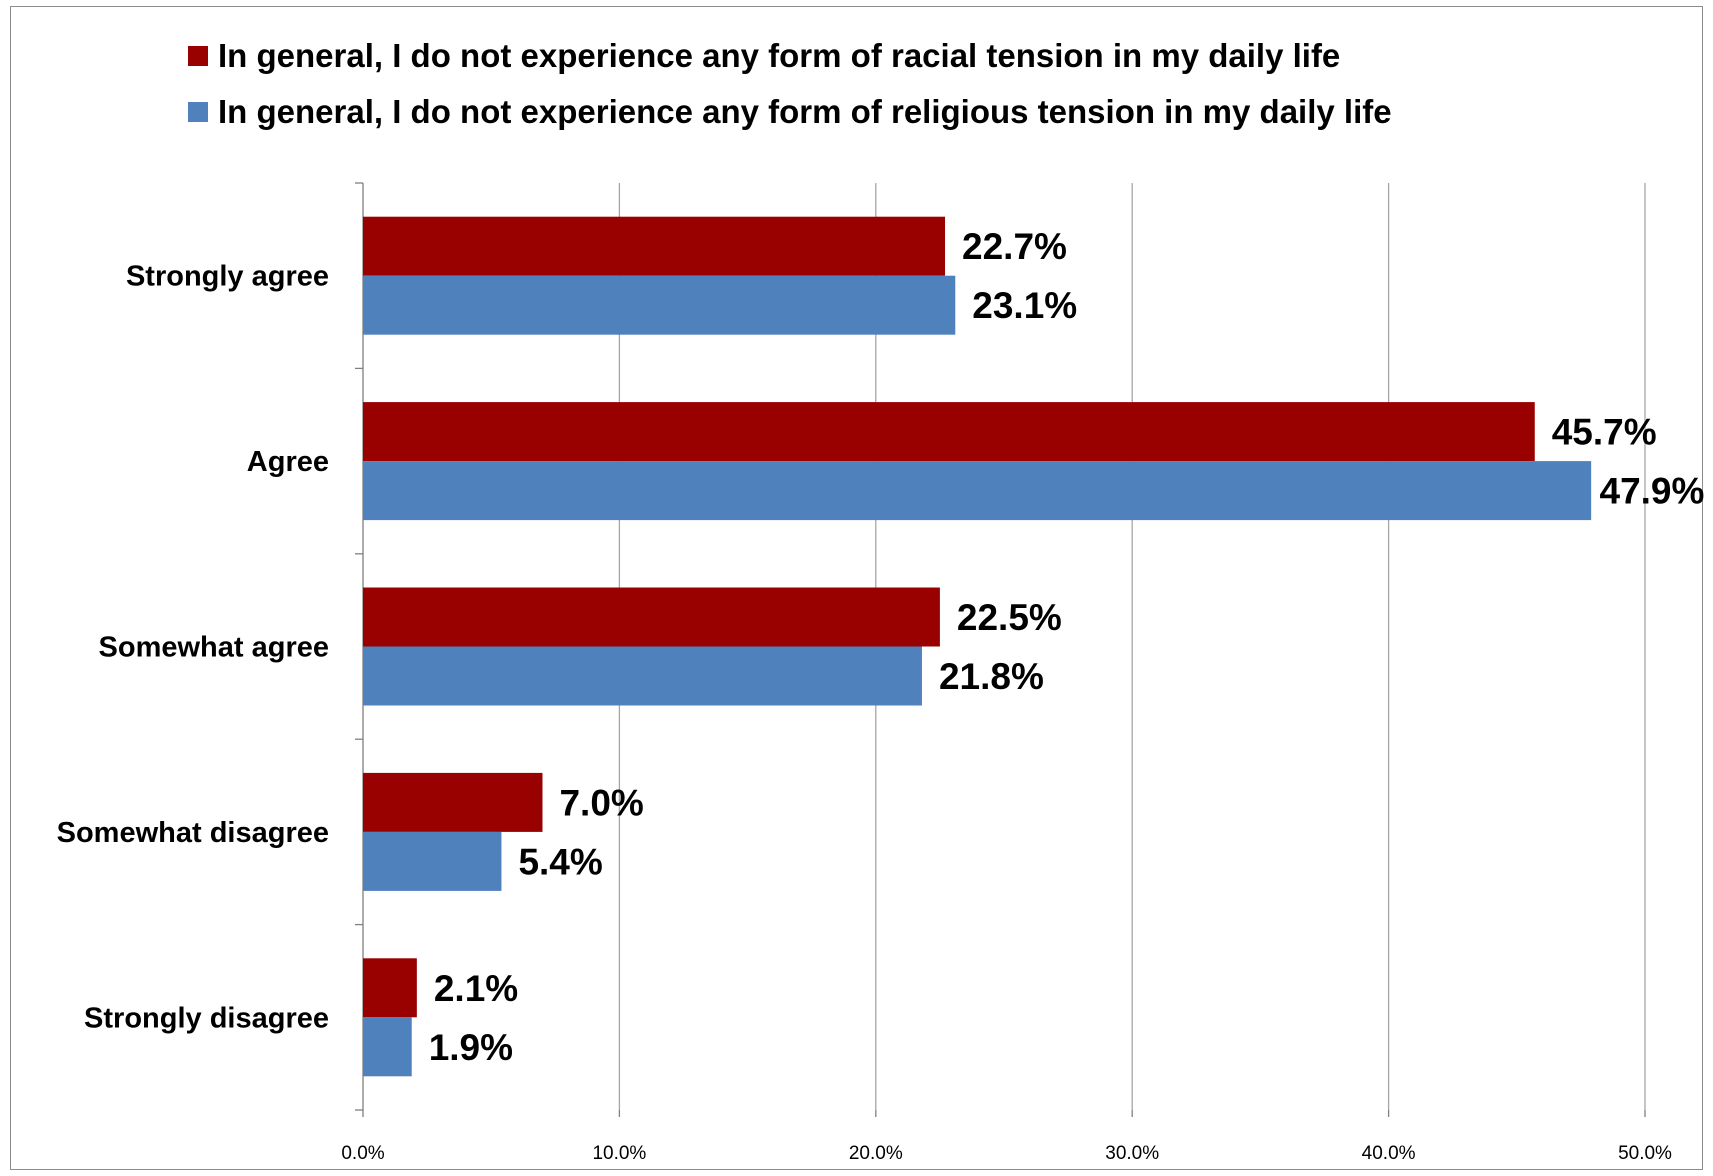  I want to click on category-label: Somewhat disagree, so click(193, 833).